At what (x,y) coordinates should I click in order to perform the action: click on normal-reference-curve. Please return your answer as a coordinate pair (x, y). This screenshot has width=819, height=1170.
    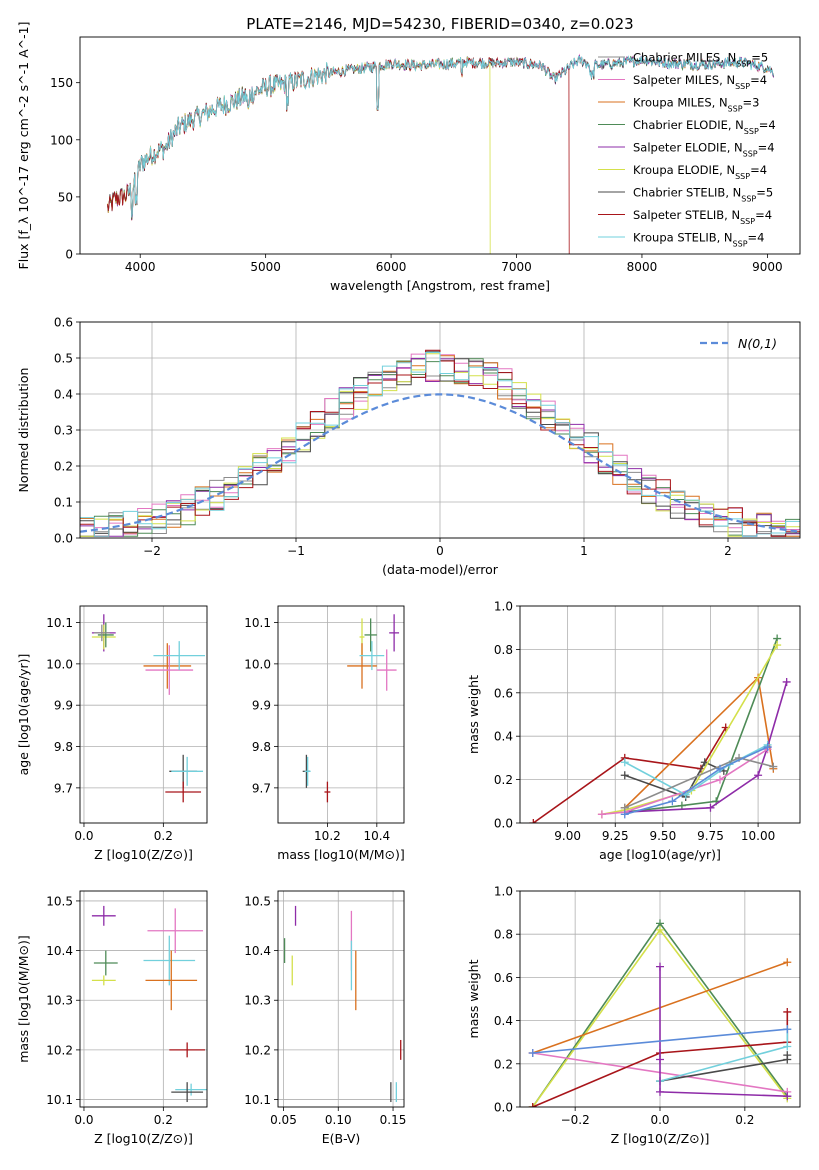
    Looking at the image, I should click on (439, 463).